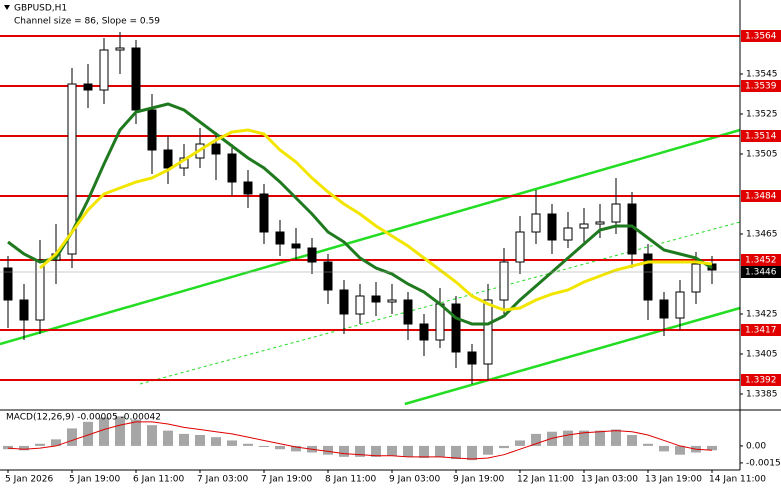 The width and height of the screenshot is (781, 489). What do you see at coordinates (83, 418) in the screenshot?
I see `macd-label: MACD(12,26,9) -0.00005 -0.00042` at bounding box center [83, 418].